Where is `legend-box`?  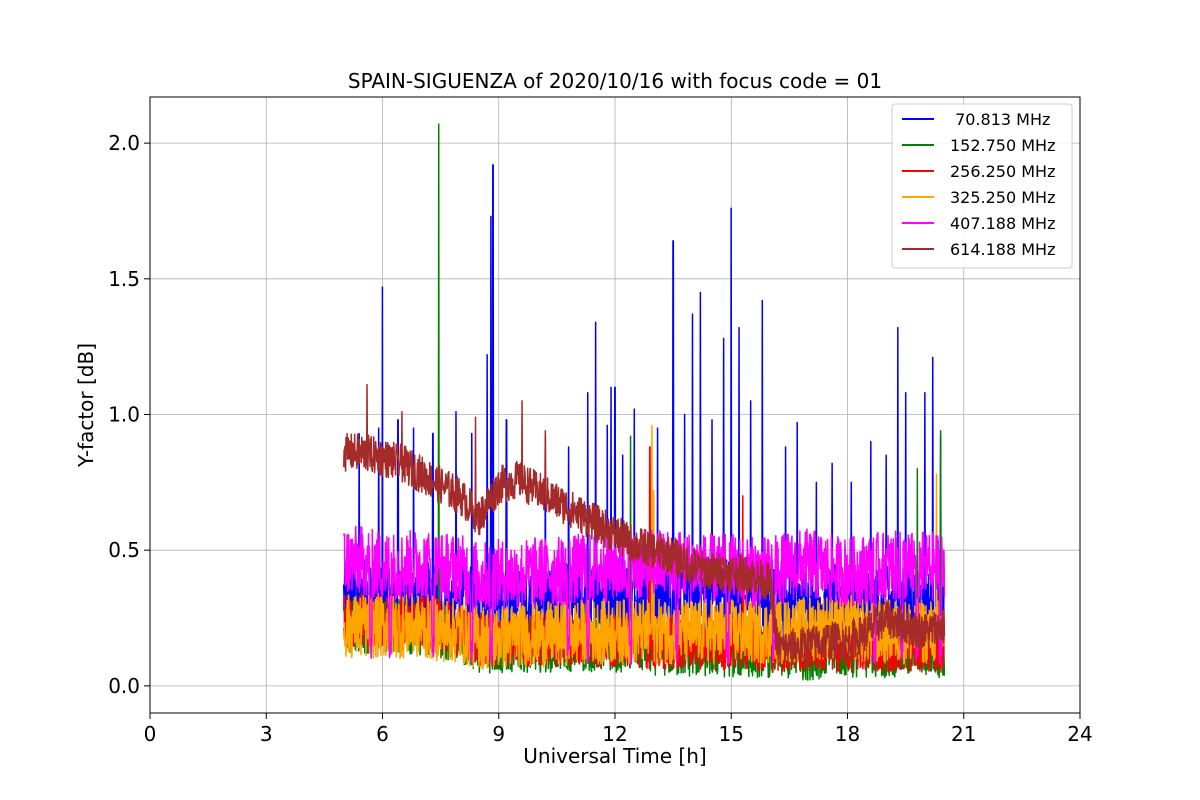 legend-box is located at coordinates (982, 186).